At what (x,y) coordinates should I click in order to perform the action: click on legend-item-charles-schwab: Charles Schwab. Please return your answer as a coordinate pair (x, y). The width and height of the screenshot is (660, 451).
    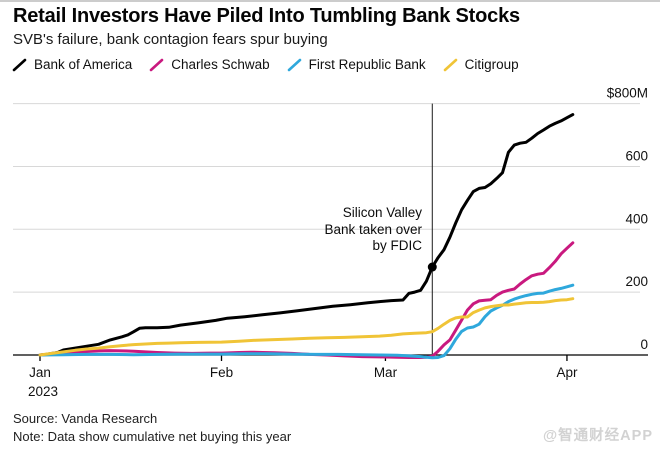
    Looking at the image, I should click on (209, 64).